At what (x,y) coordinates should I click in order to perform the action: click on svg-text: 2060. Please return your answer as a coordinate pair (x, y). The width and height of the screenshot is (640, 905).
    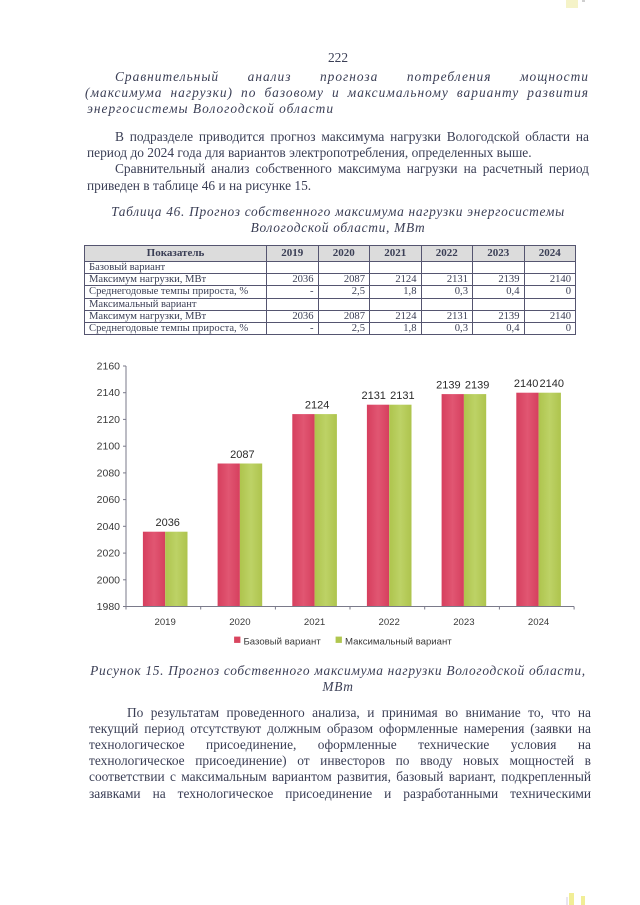
    Looking at the image, I should click on (109, 500).